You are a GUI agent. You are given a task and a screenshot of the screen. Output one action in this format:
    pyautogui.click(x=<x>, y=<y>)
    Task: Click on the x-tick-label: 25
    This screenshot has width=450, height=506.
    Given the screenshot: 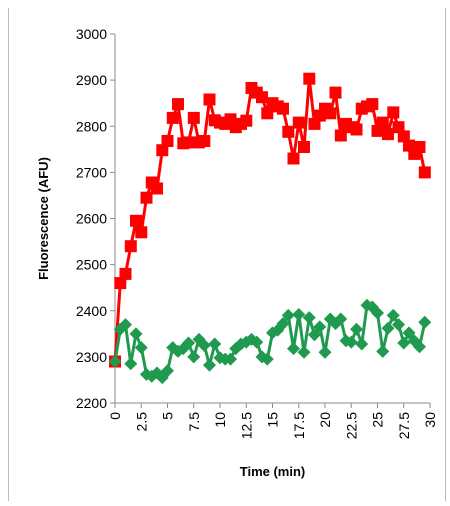 What is the action you would take?
    pyautogui.click(x=378, y=420)
    